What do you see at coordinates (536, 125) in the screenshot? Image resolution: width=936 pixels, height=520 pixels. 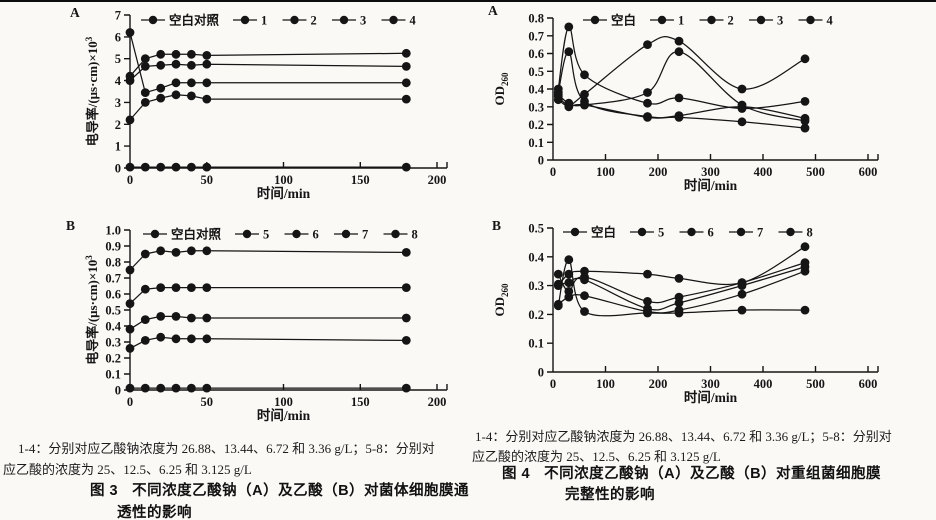 I see `y-tick-label: 0.2` at bounding box center [536, 125].